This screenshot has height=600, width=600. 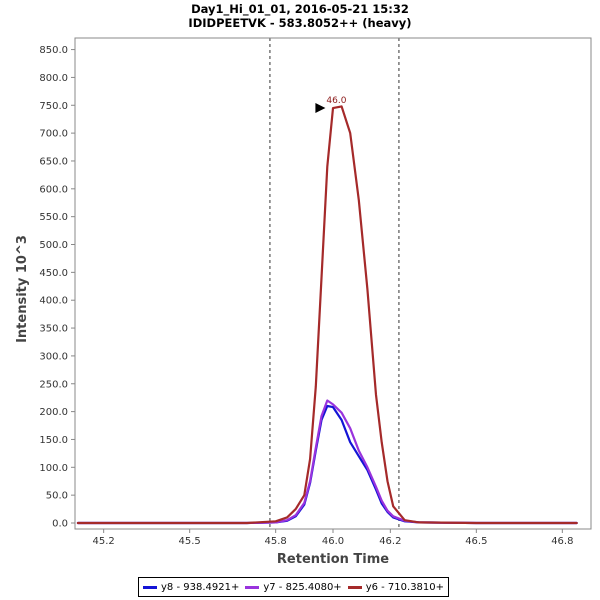 What do you see at coordinates (53, 245) in the screenshot?
I see `y-tick-label: 500.0` at bounding box center [53, 245].